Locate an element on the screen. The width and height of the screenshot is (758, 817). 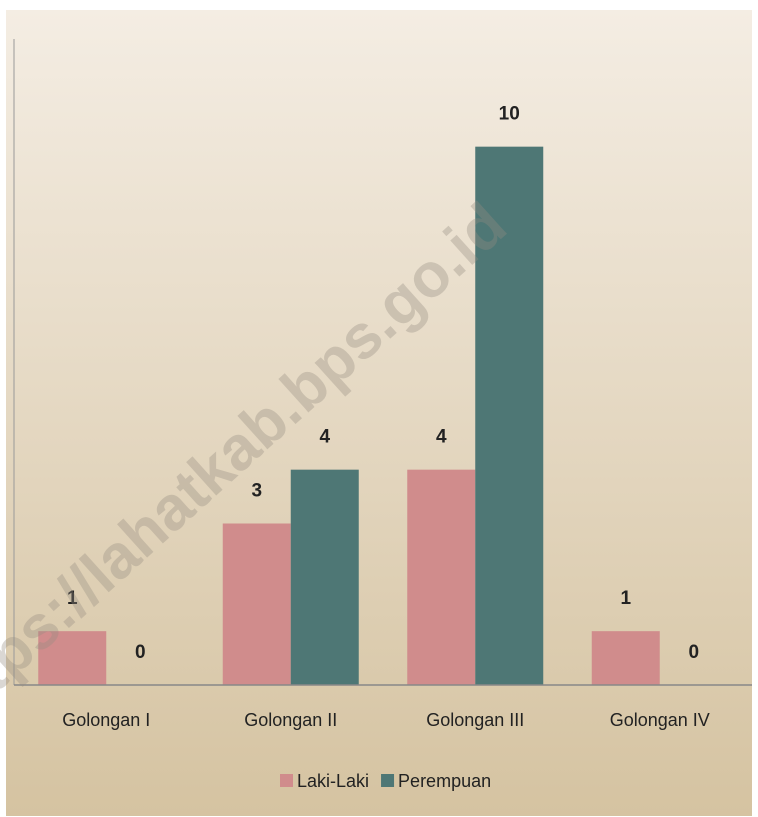
x-tick-label: Golongan III is located at coordinates (475, 720).